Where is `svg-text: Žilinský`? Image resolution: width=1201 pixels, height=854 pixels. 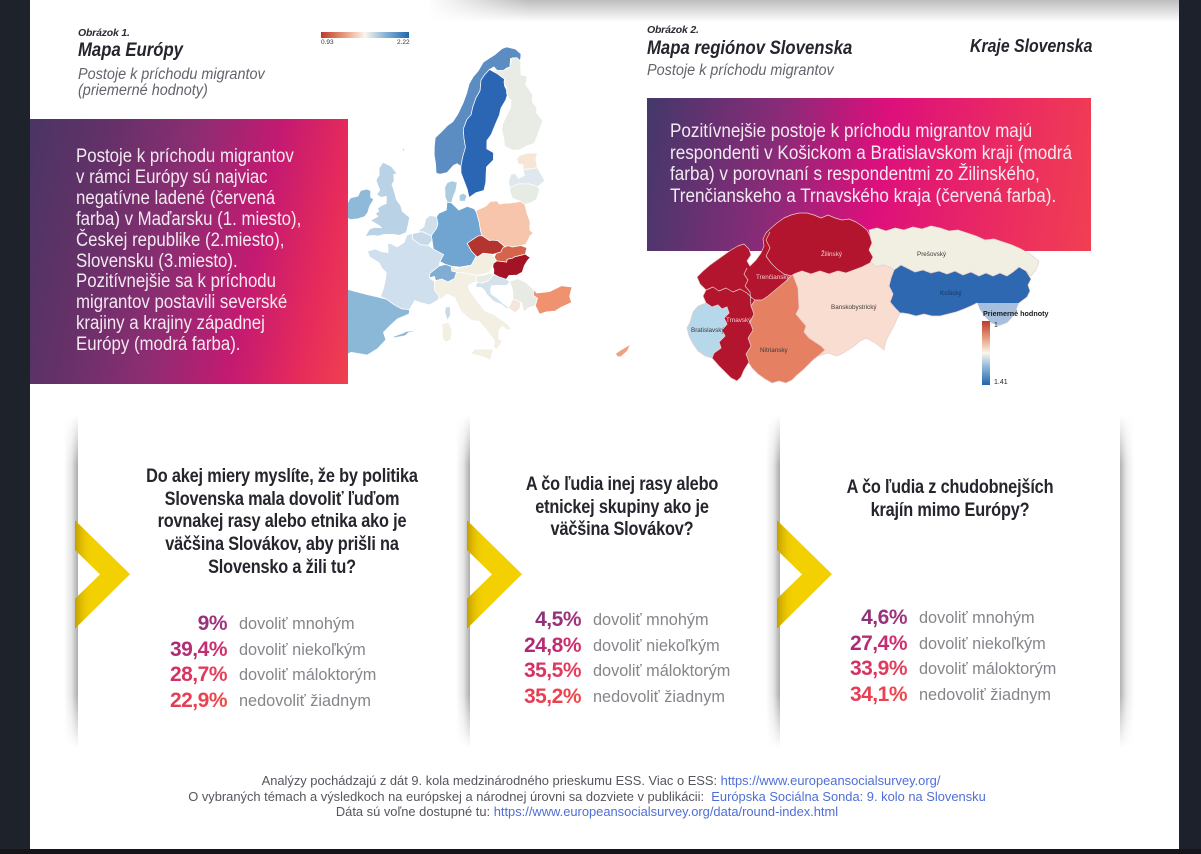 svg-text: Žilinský is located at coordinates (832, 253).